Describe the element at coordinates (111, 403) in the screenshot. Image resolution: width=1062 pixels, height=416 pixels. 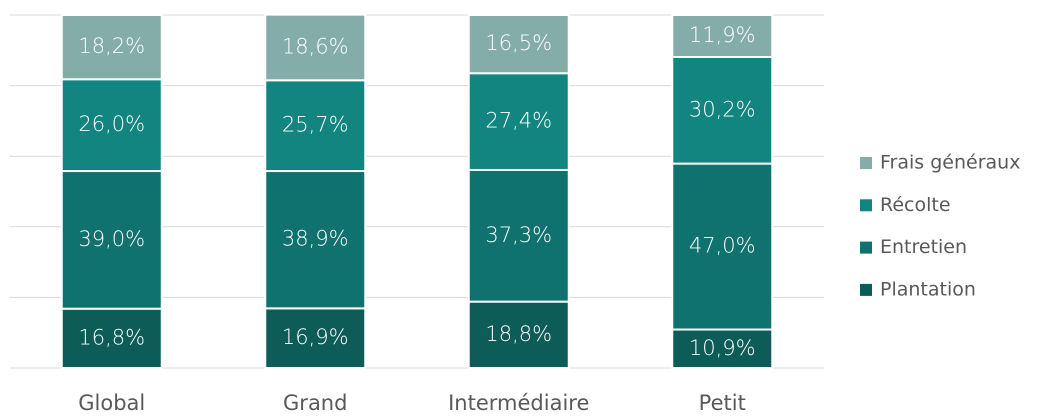
I see `x-tick-label: Global` at that location.